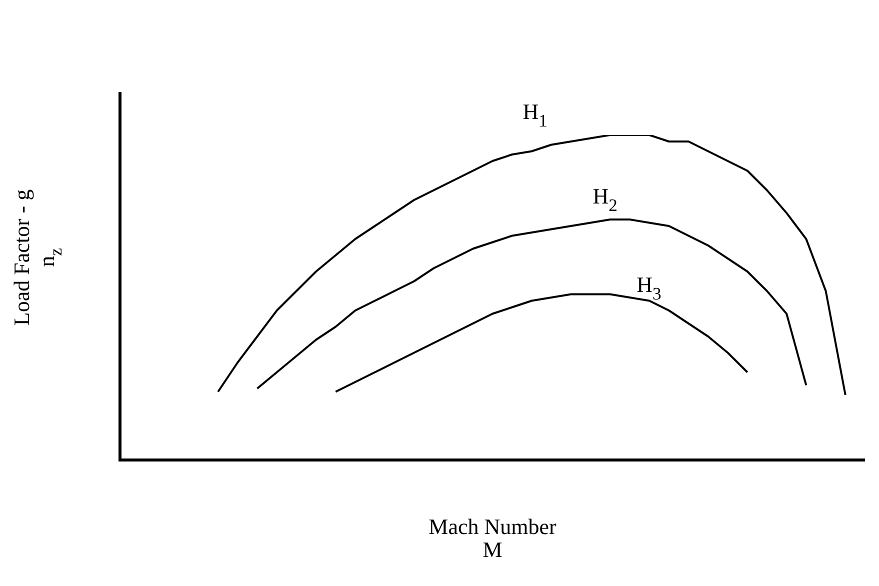 This screenshot has height=586, width=879. Describe the element at coordinates (493, 538) in the screenshot. I see `x-axis-title: Mach Number M` at that location.